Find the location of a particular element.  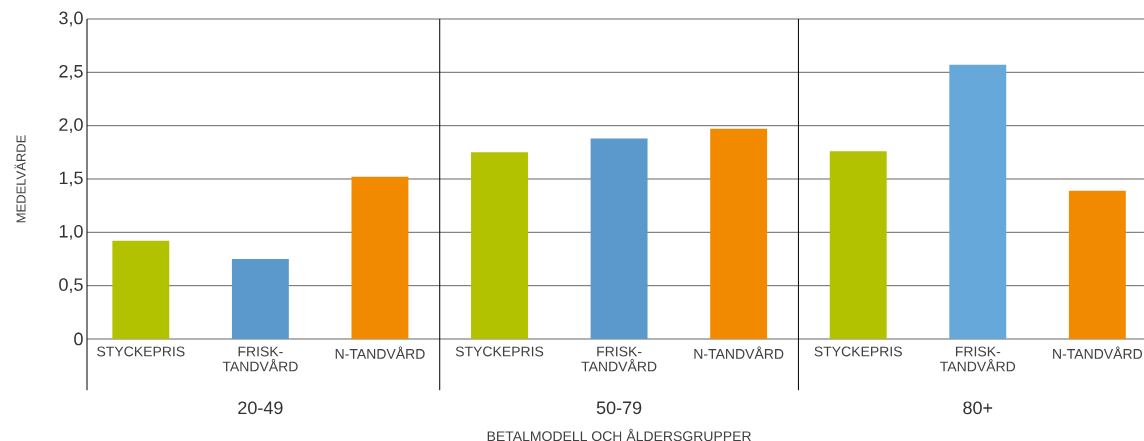

y-tick-label: 2,0 is located at coordinates (71, 126).